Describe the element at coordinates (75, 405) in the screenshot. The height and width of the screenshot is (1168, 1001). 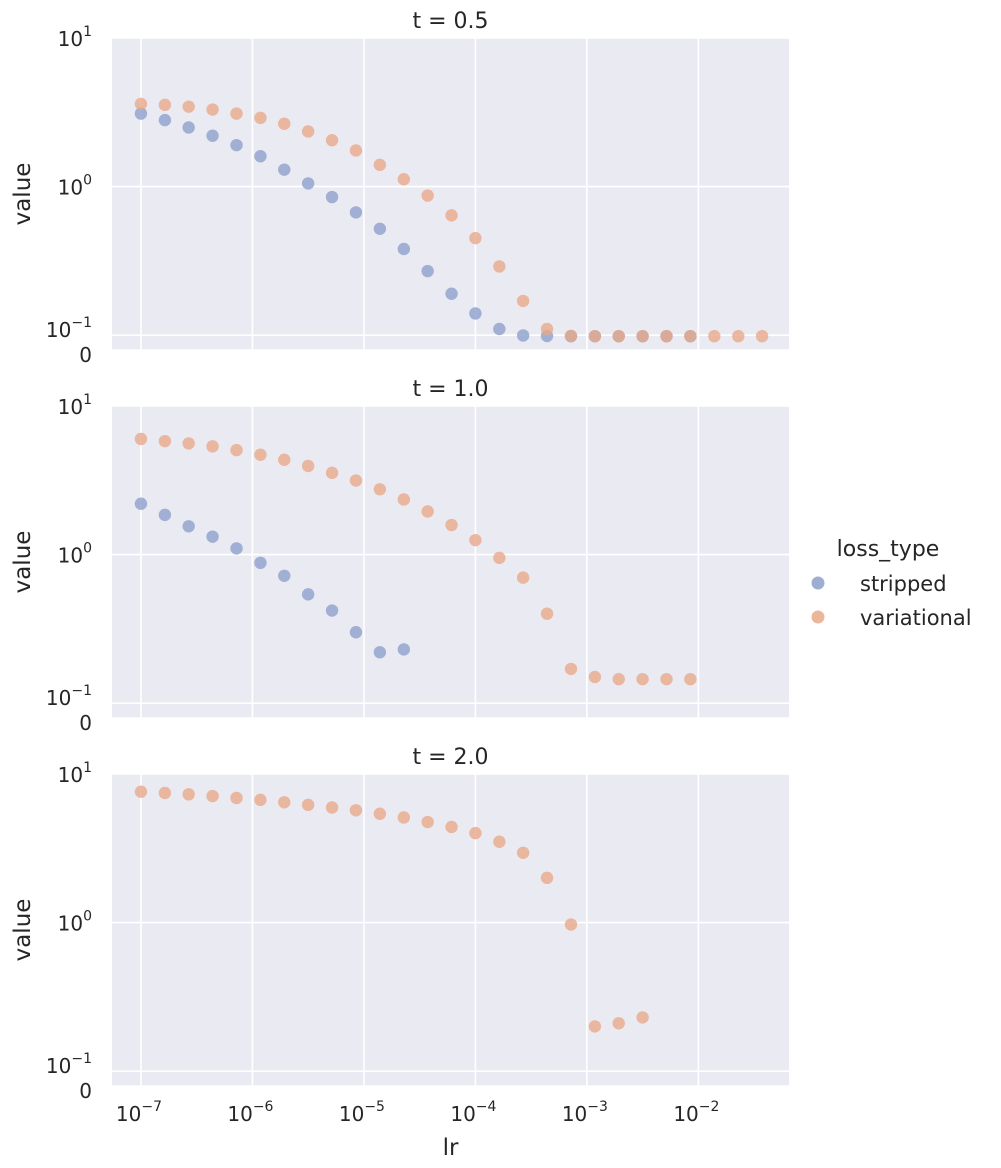
I see `y-tick-label: 10¹` at that location.